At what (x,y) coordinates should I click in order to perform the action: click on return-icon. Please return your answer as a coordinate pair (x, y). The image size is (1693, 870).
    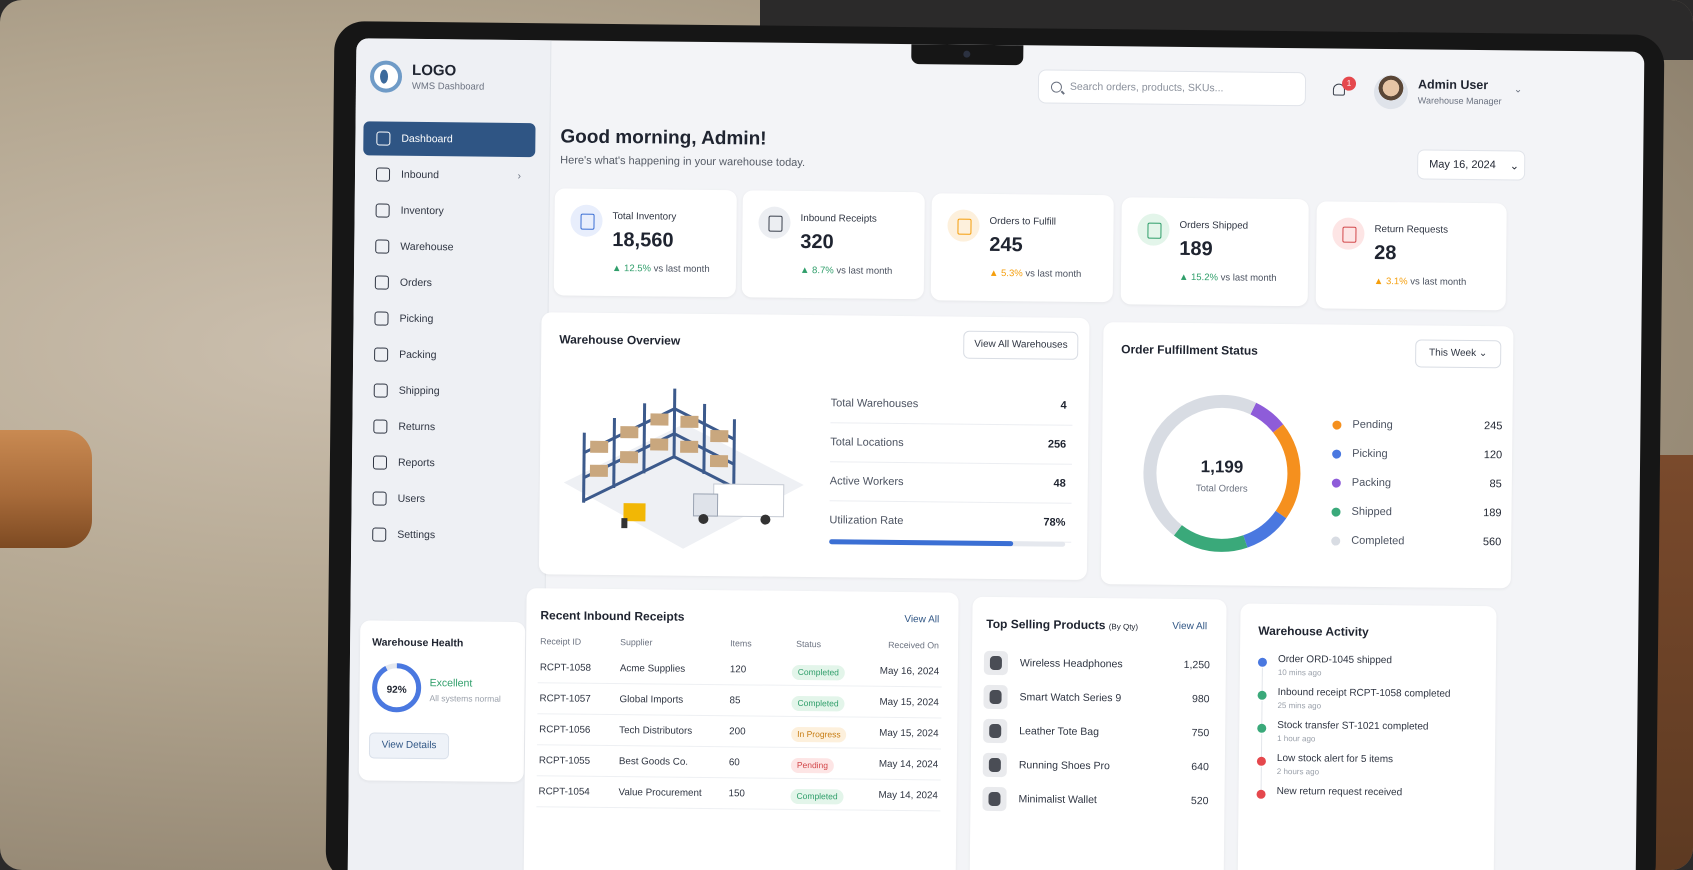
    Looking at the image, I should click on (1348, 233).